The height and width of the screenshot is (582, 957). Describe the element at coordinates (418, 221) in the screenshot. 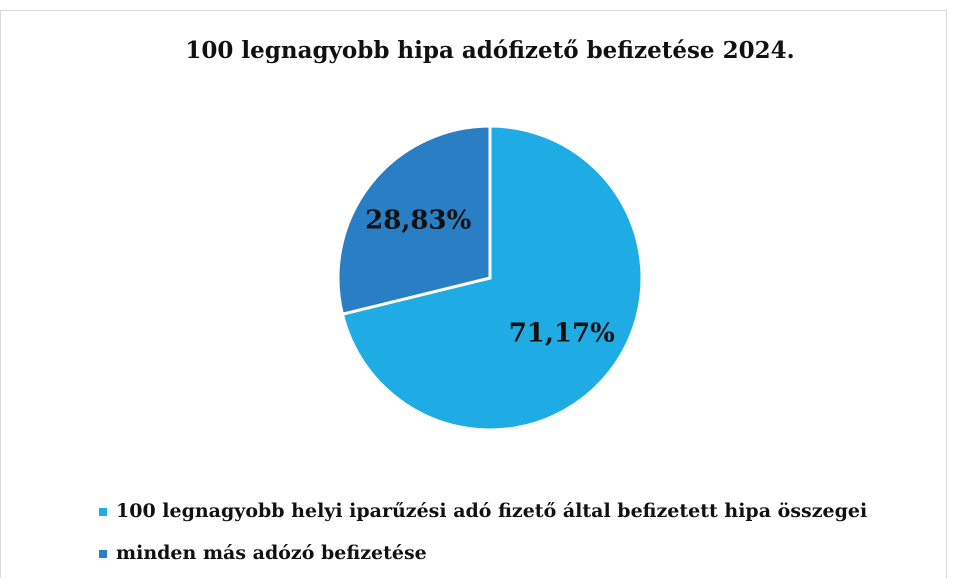

I see `data-label: 28,83%` at that location.